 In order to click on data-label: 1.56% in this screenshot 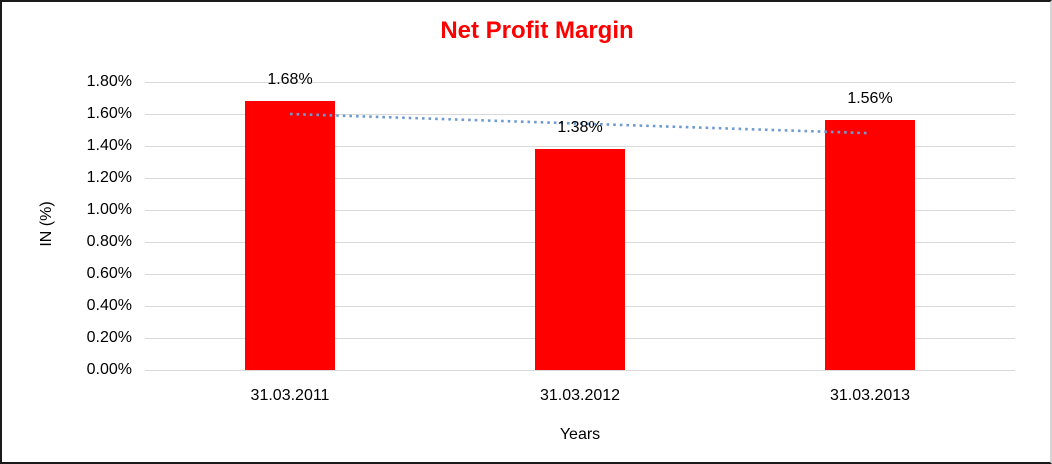, I will do `click(870, 99)`.